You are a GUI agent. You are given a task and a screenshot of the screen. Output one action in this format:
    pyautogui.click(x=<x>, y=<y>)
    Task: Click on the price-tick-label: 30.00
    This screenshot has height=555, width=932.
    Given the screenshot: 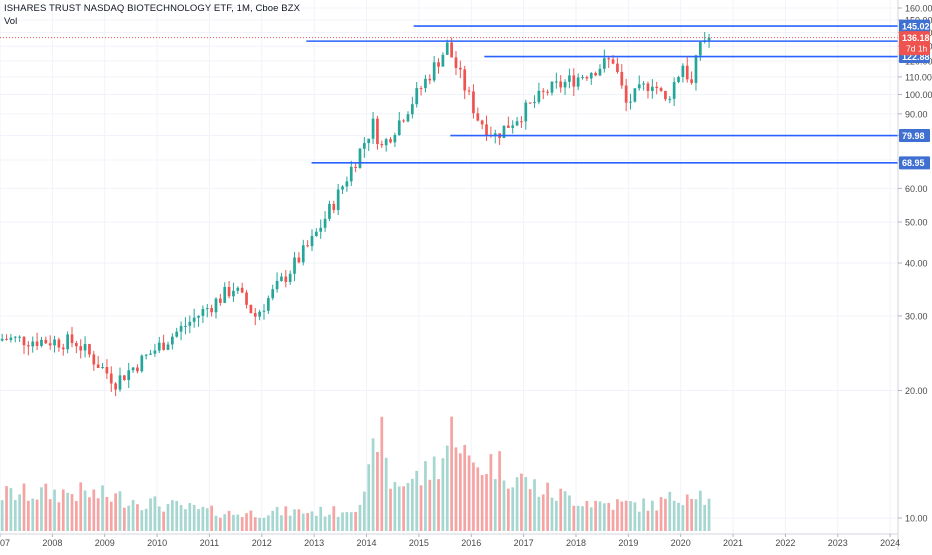 What is the action you would take?
    pyautogui.click(x=916, y=316)
    